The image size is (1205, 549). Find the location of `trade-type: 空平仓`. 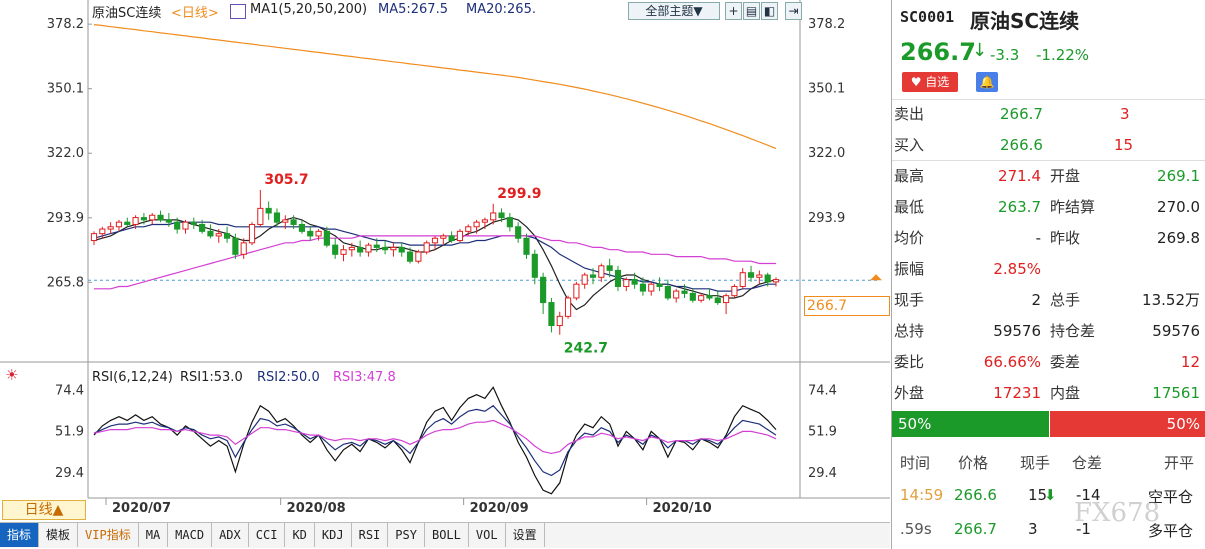

trade-type: 空平仓 is located at coordinates (1171, 497).